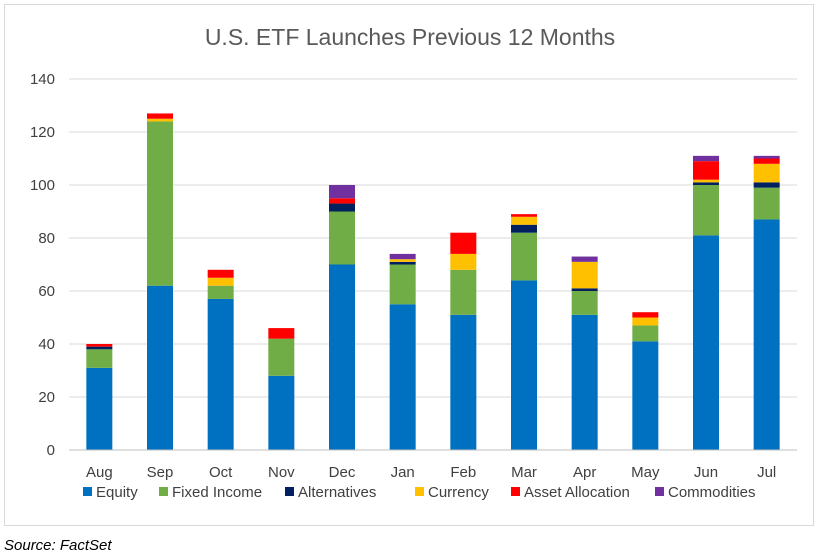 The image size is (822, 560). Describe the element at coordinates (342, 472) in the screenshot. I see `x-tick-label: Dec` at that location.